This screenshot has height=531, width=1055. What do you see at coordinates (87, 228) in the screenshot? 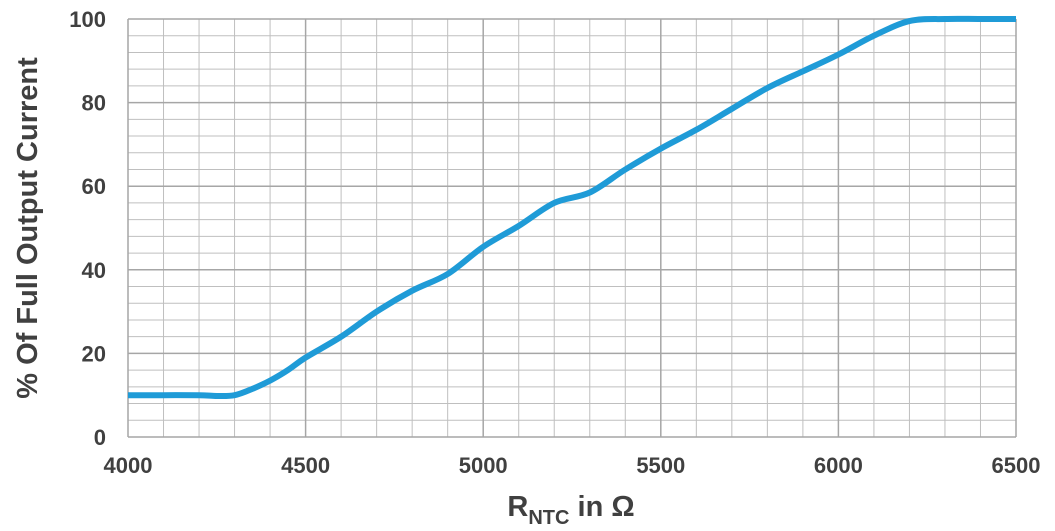
I see `y-tick-labels: 0 20 40 60 80 100` at bounding box center [87, 228].